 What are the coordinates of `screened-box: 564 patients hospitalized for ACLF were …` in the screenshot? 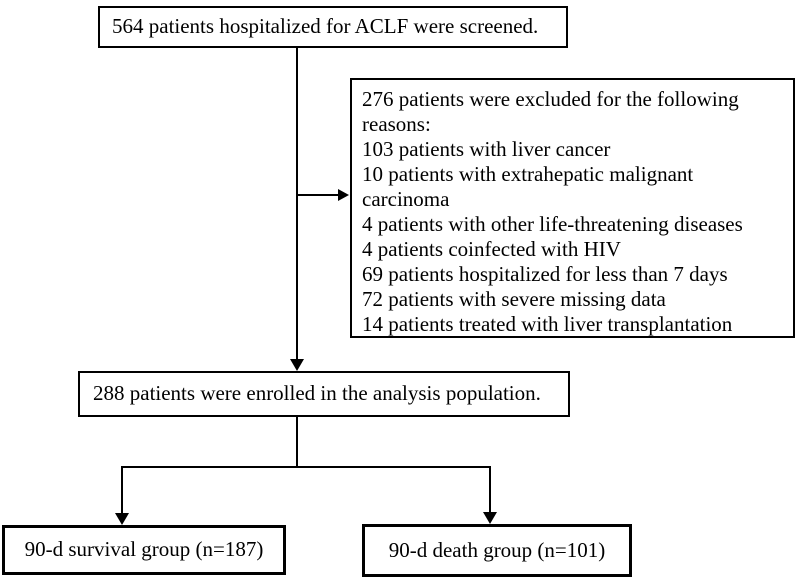 It's located at (333, 27).